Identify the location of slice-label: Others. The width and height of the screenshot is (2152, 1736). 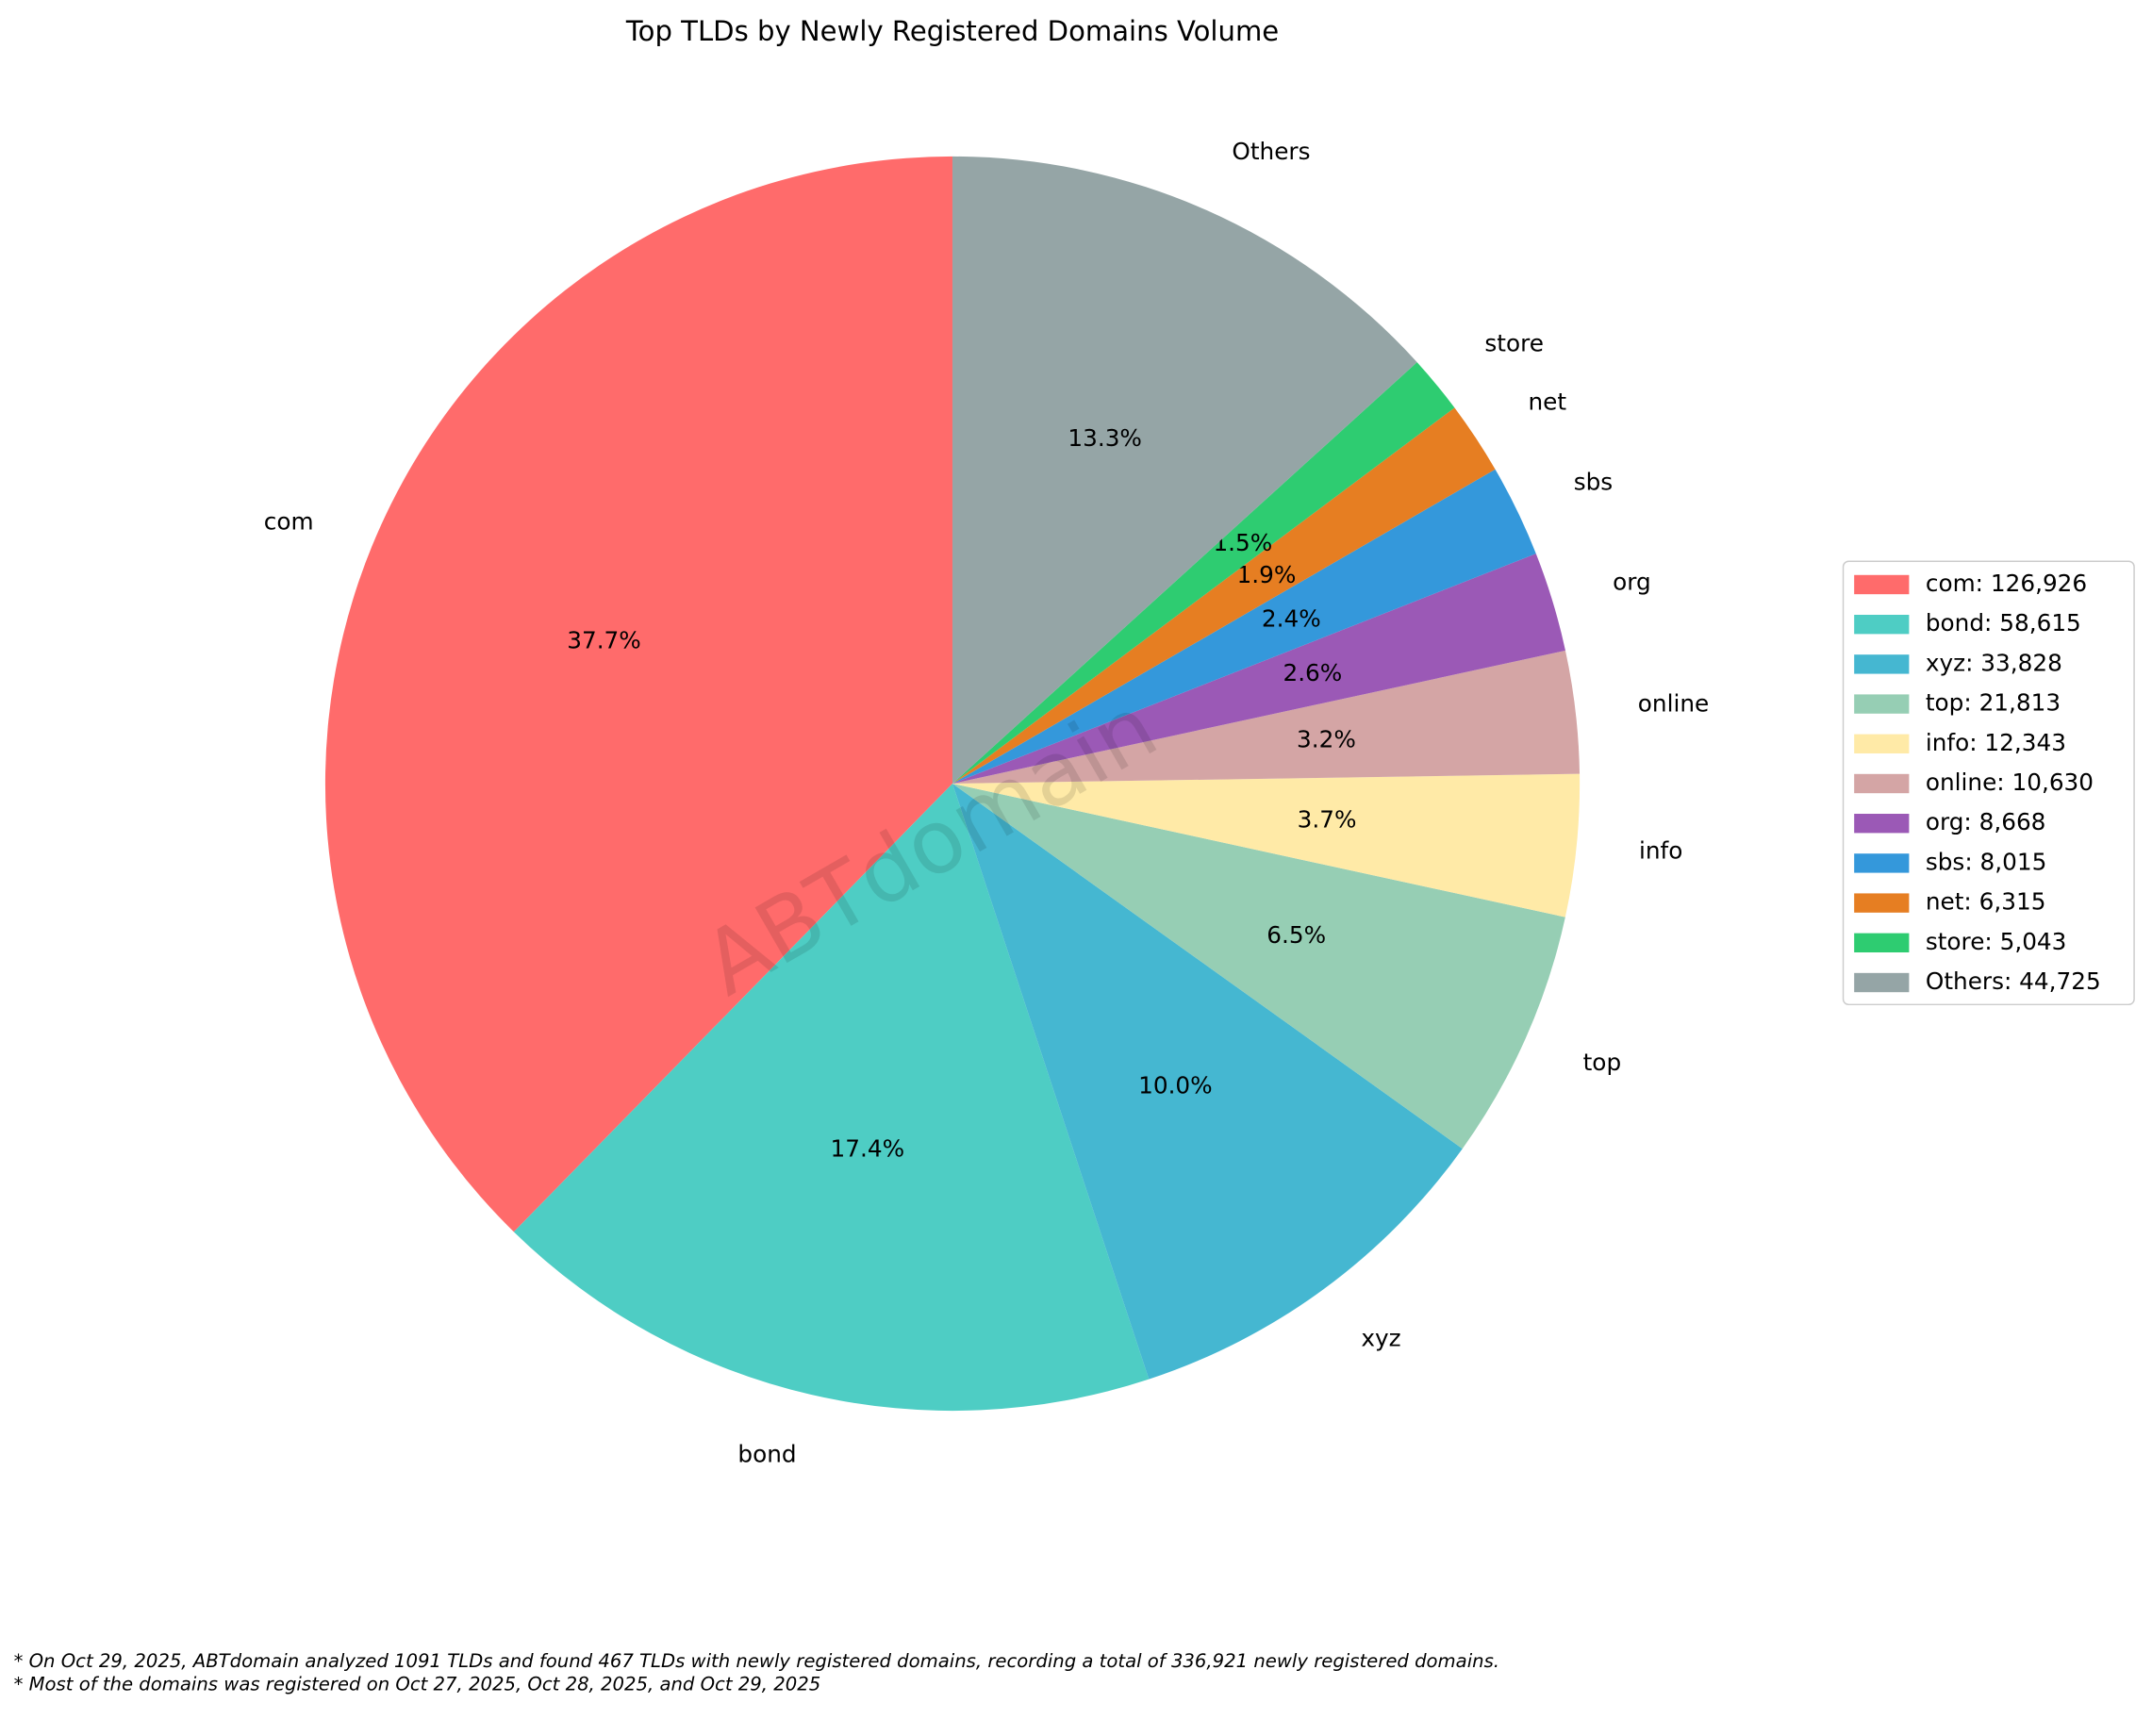
(1271, 151).